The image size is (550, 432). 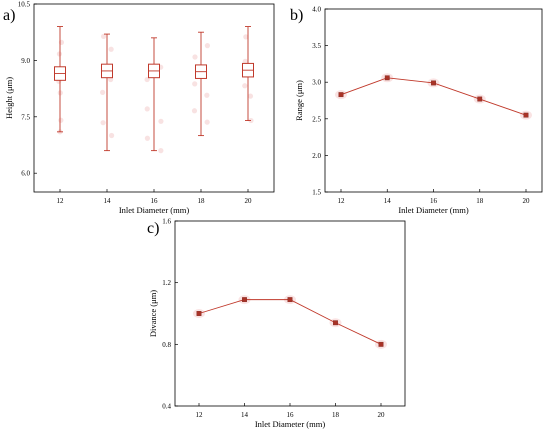 What do you see at coordinates (316, 10) in the screenshot?
I see `y-tick-label: 4.0` at bounding box center [316, 10].